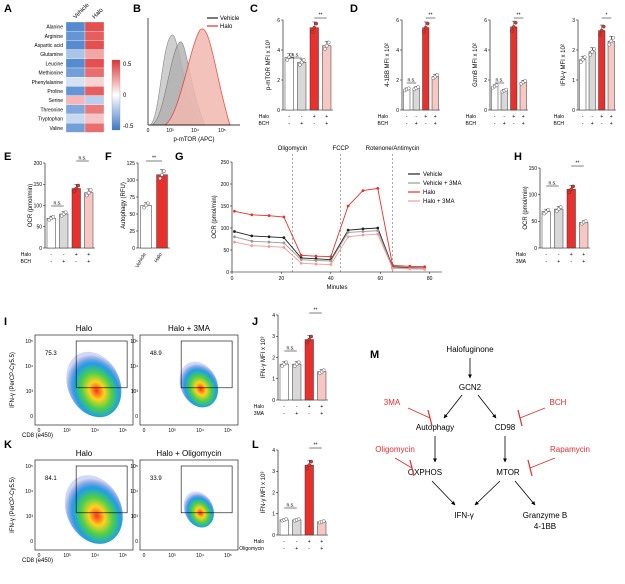  I want to click on category-label: Vehicle, so click(140, 260).